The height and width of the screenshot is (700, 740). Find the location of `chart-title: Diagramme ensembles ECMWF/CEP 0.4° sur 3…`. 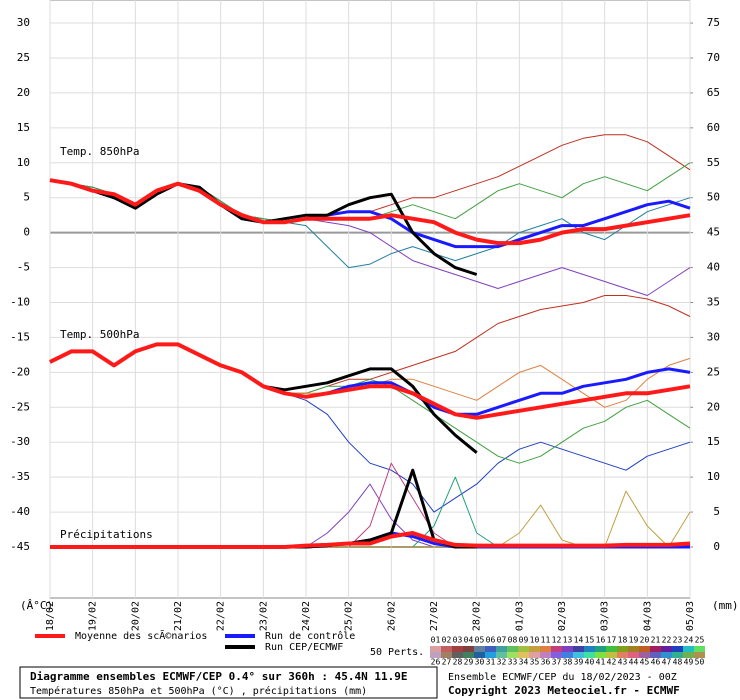

chart-title: Diagramme ensembles ECMWF/CEP 0.4° sur 3… is located at coordinates (219, 676).